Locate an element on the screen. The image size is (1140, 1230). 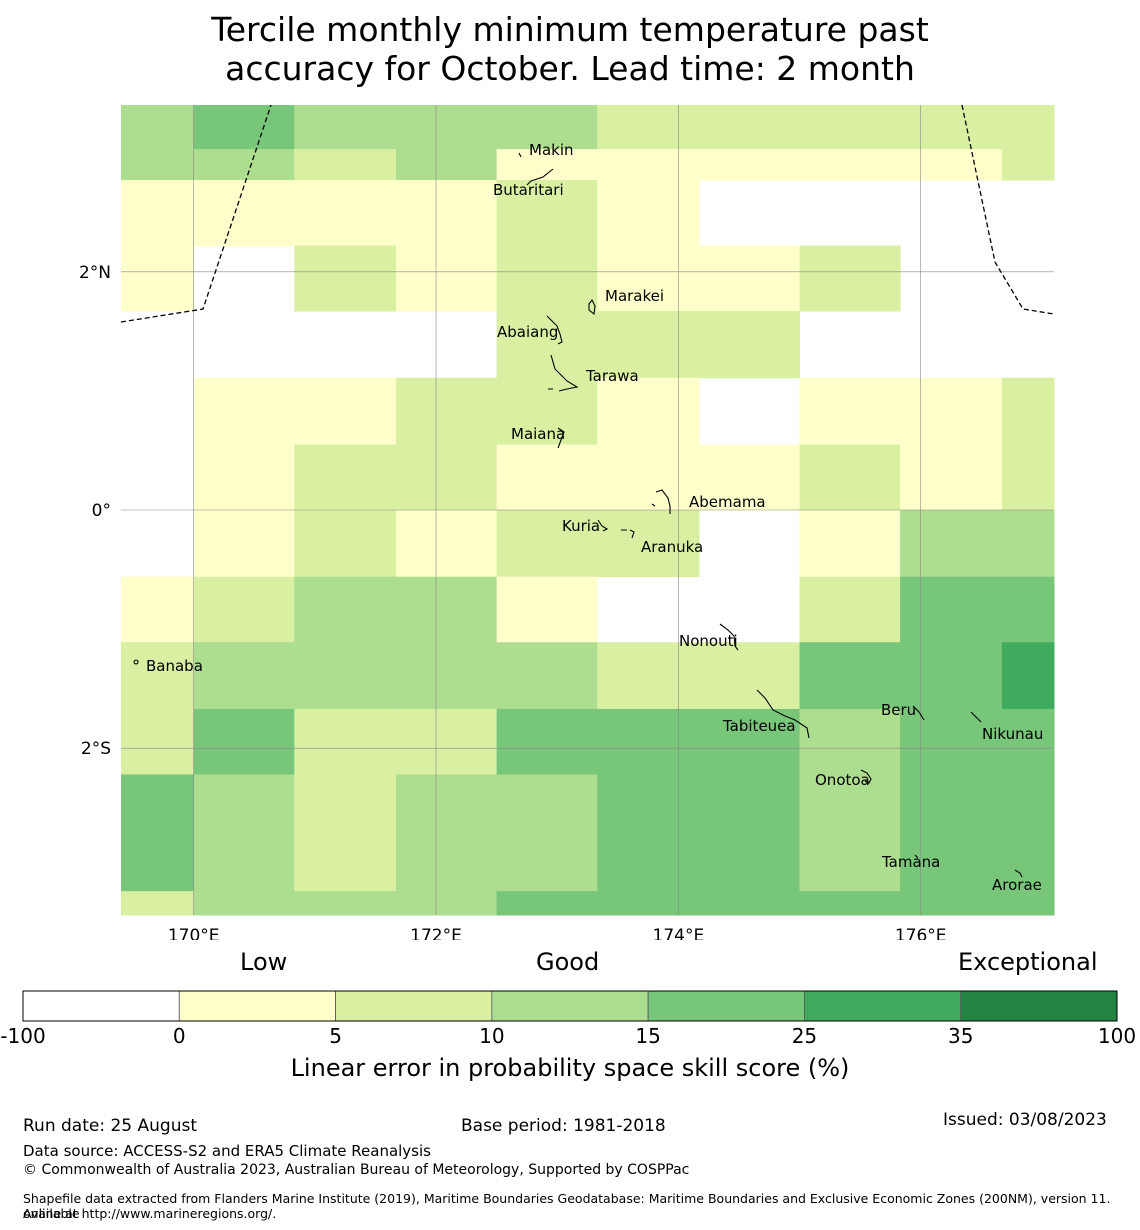
island-label: Tarawa is located at coordinates (612, 376).